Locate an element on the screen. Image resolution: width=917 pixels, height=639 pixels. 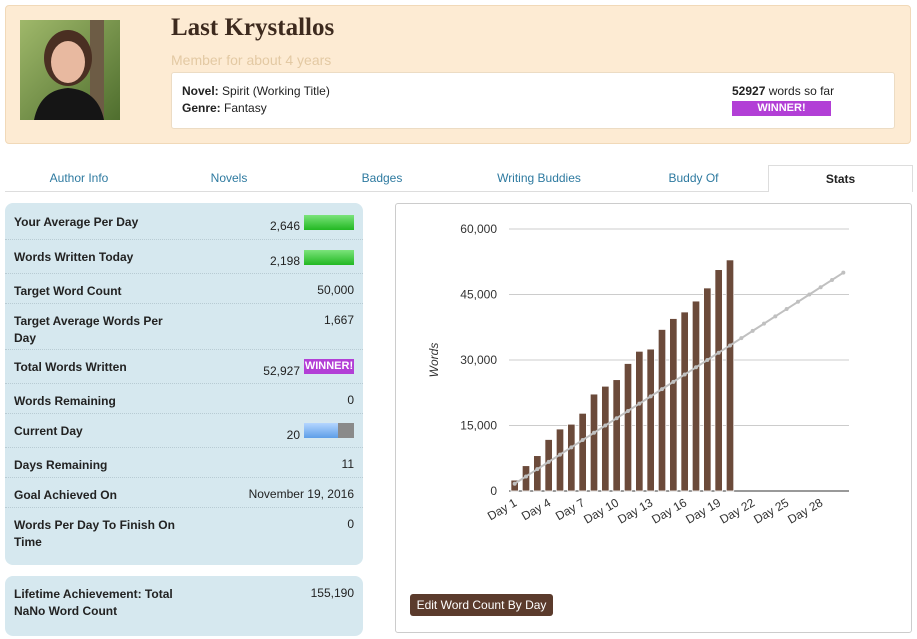
stat-row: Words Written Today 2,198 is located at coordinates (184, 257).